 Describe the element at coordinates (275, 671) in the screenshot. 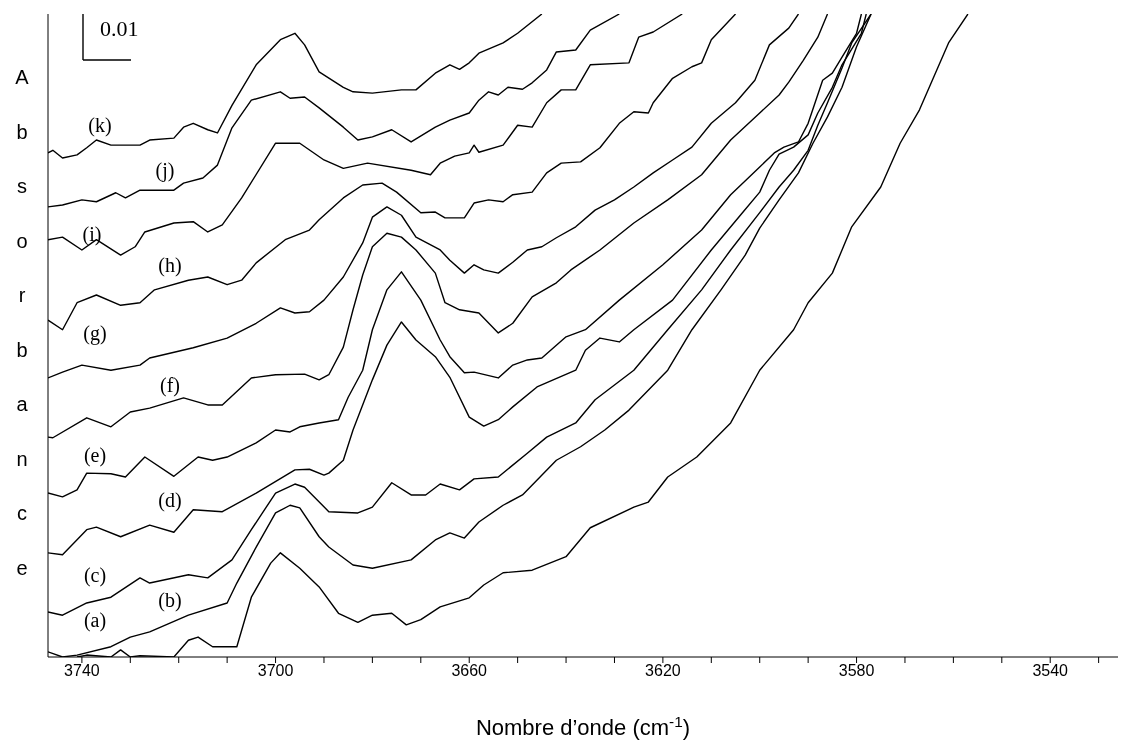

I see `x-tick-label: 3700` at that location.